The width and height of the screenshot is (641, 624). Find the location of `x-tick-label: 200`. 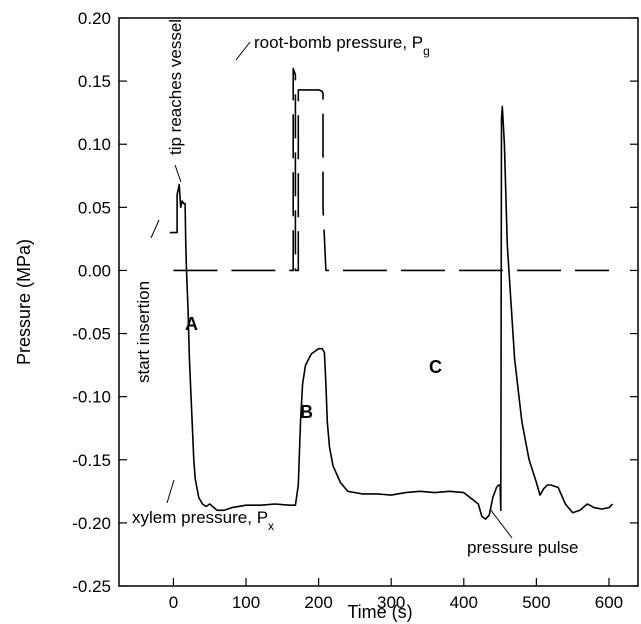

x-tick-label: 200 is located at coordinates (318, 602).